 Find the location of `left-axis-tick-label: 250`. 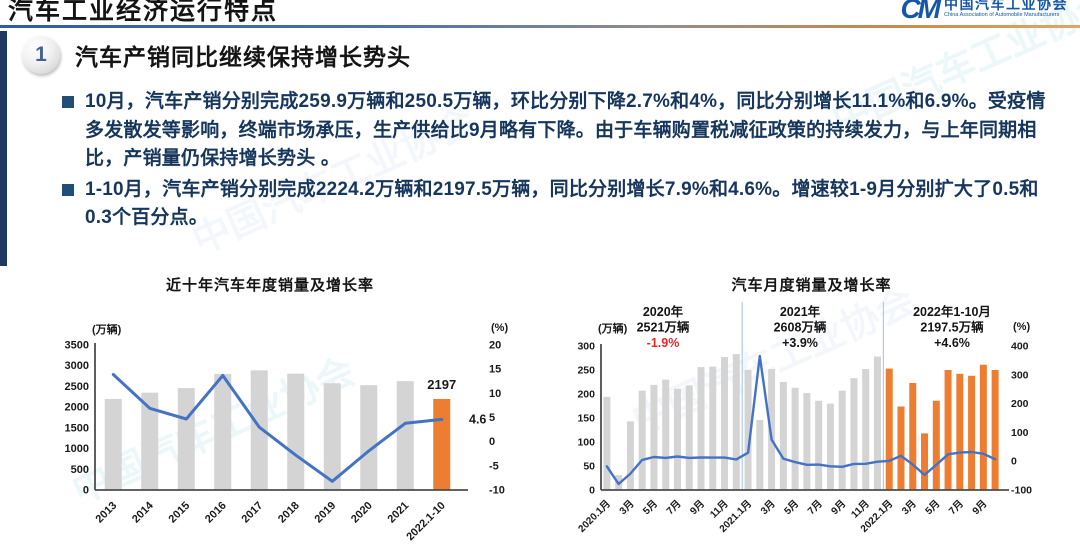

left-axis-tick-label: 250 is located at coordinates (586, 371).